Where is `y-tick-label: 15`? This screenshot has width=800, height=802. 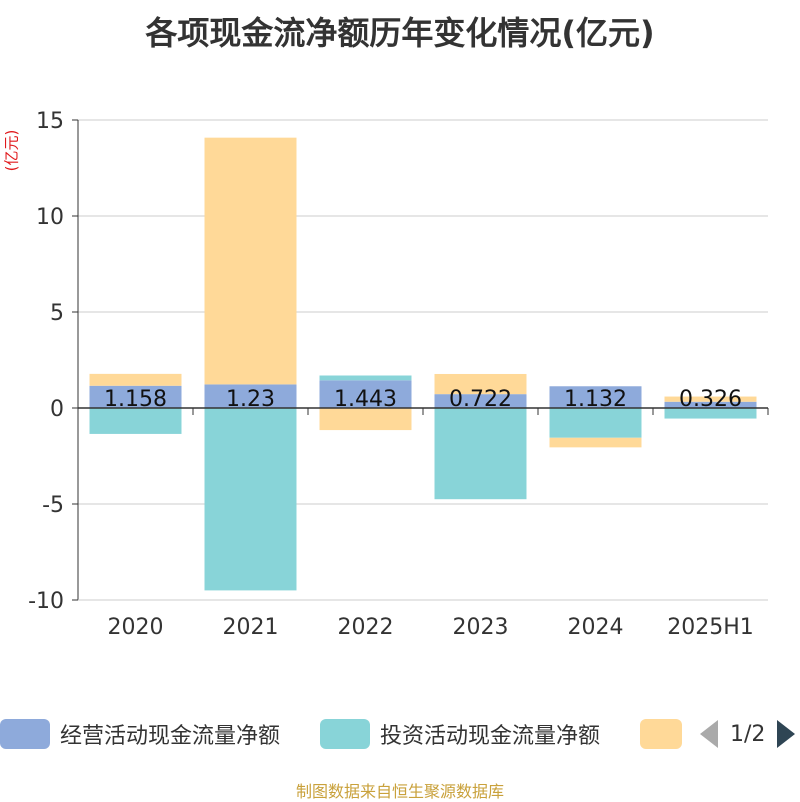
y-tick-label: 15 is located at coordinates (50, 121).